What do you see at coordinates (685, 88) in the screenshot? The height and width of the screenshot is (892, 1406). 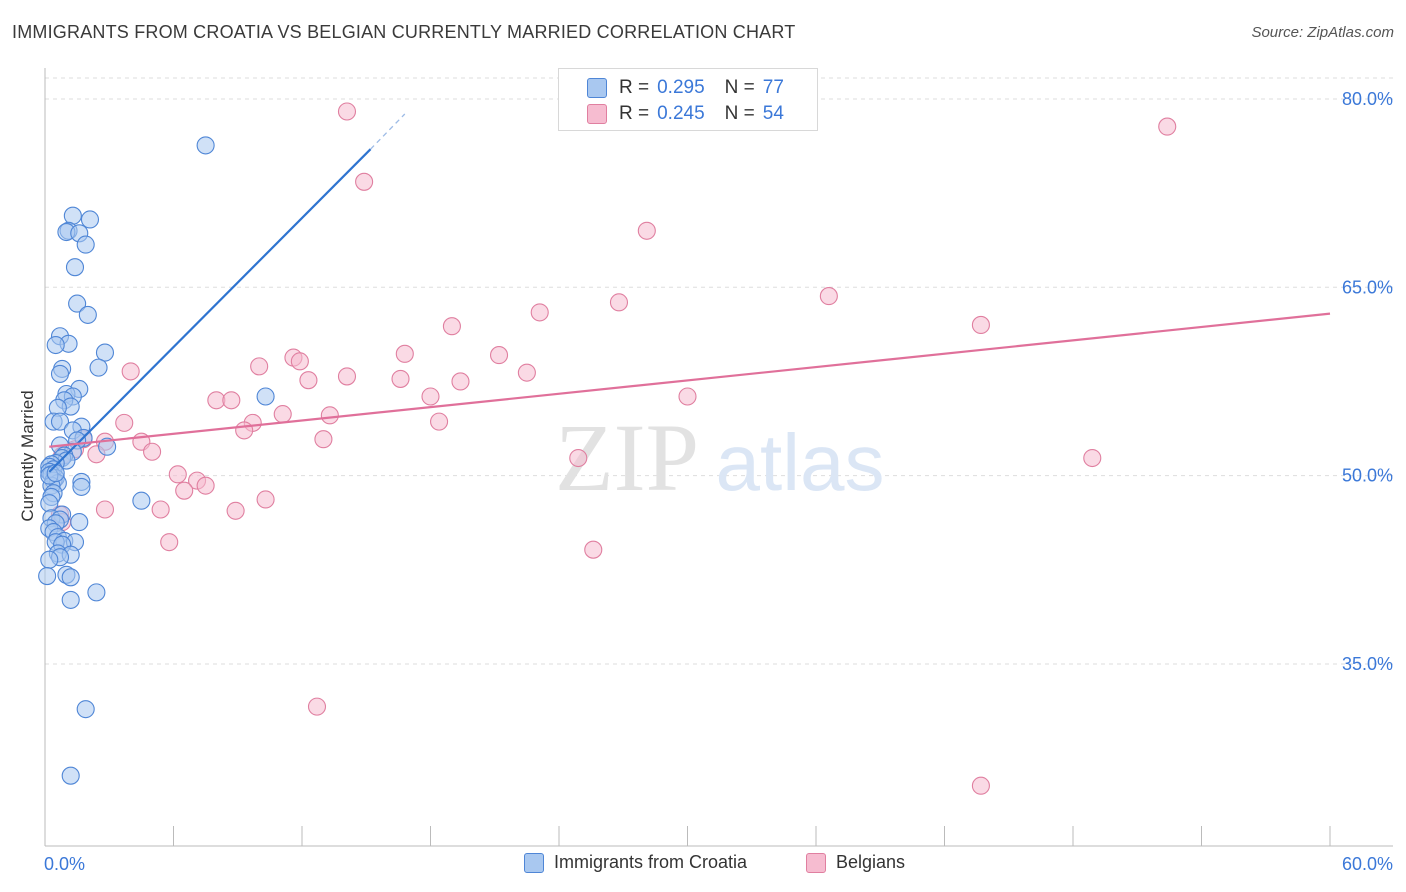 I see `legend-row-croatia: R = 0.295 N = 77` at bounding box center [685, 88].